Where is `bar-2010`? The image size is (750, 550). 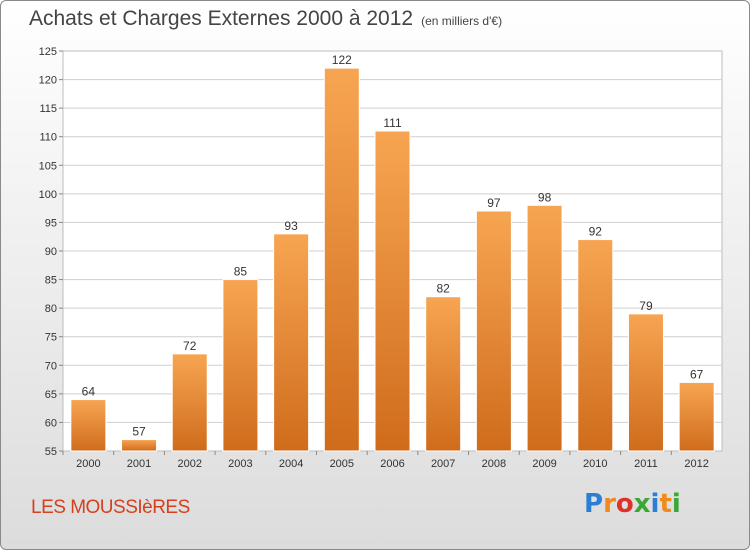
bar-2010 is located at coordinates (595, 345).